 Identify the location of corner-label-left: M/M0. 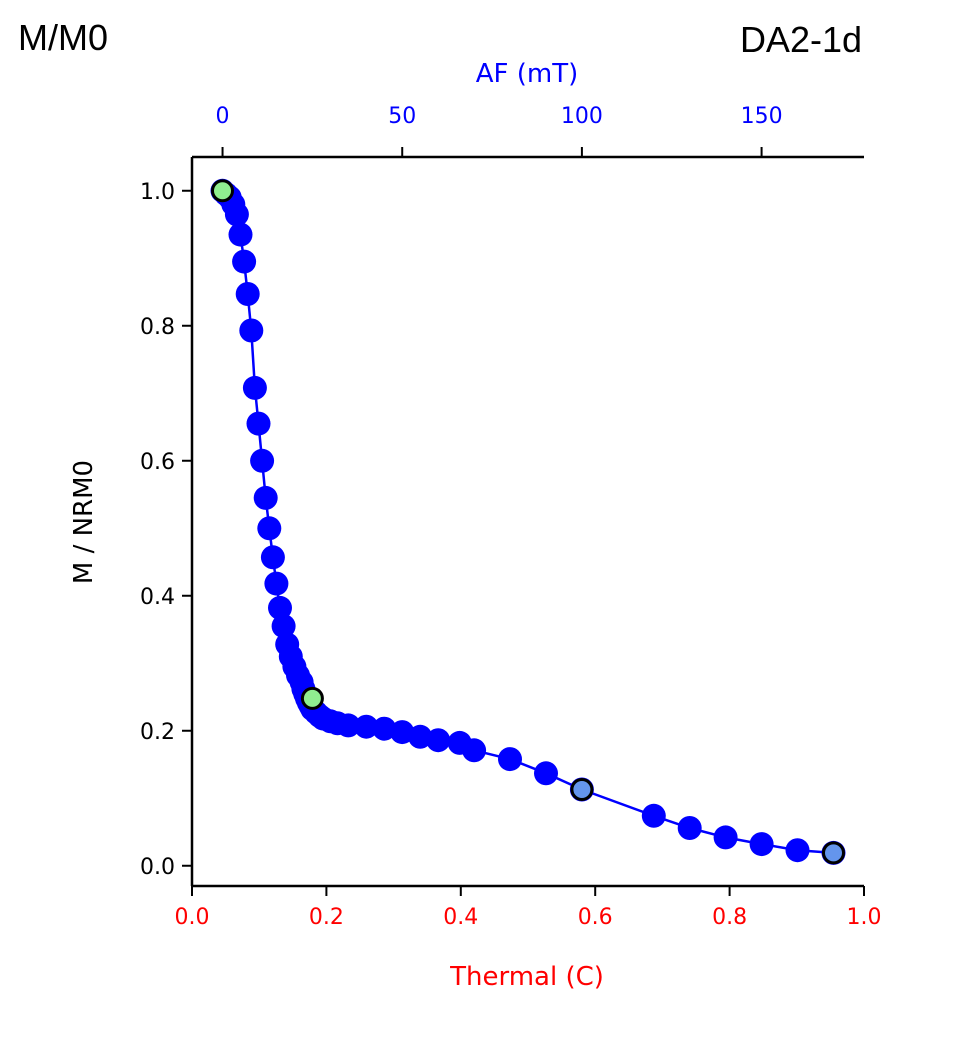
(63, 37).